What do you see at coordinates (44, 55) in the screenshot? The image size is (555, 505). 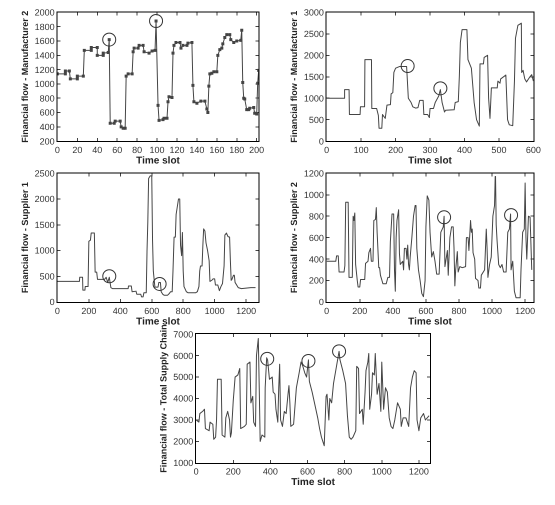 I see `y-tick-label: 1400` at bounding box center [44, 55].